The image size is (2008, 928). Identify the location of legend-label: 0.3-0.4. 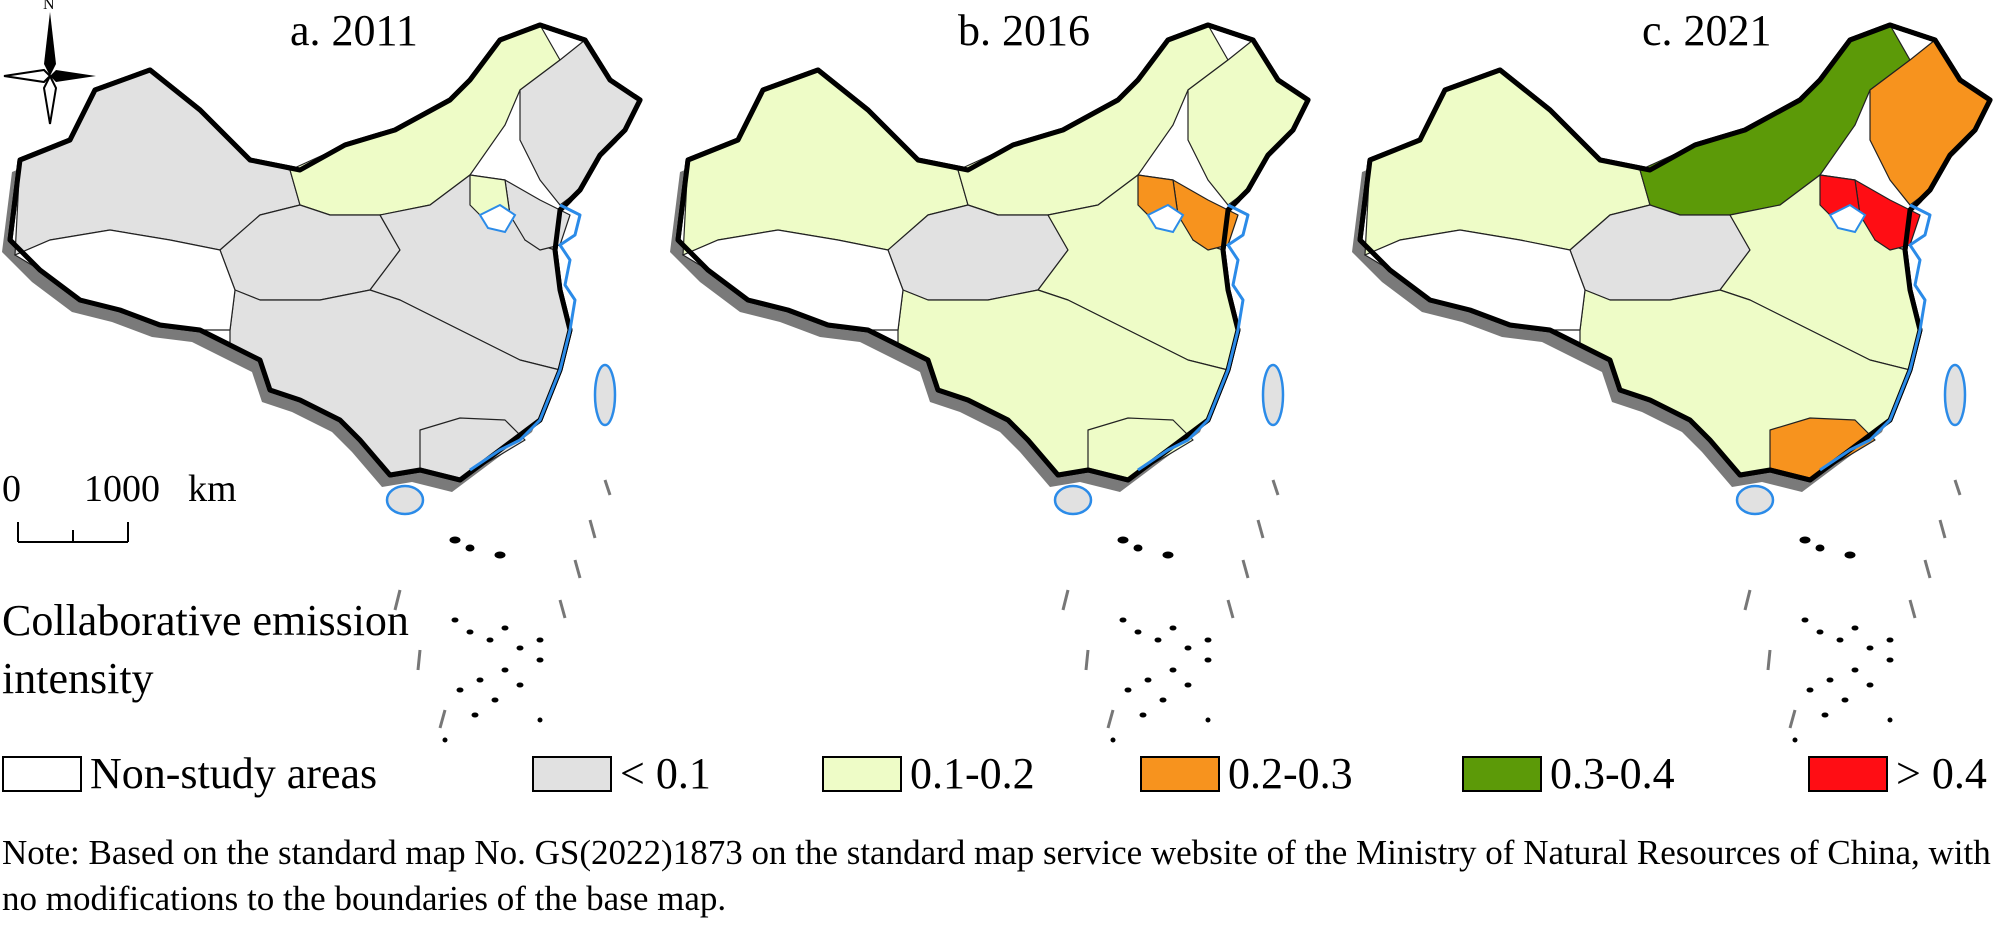
(1612, 773).